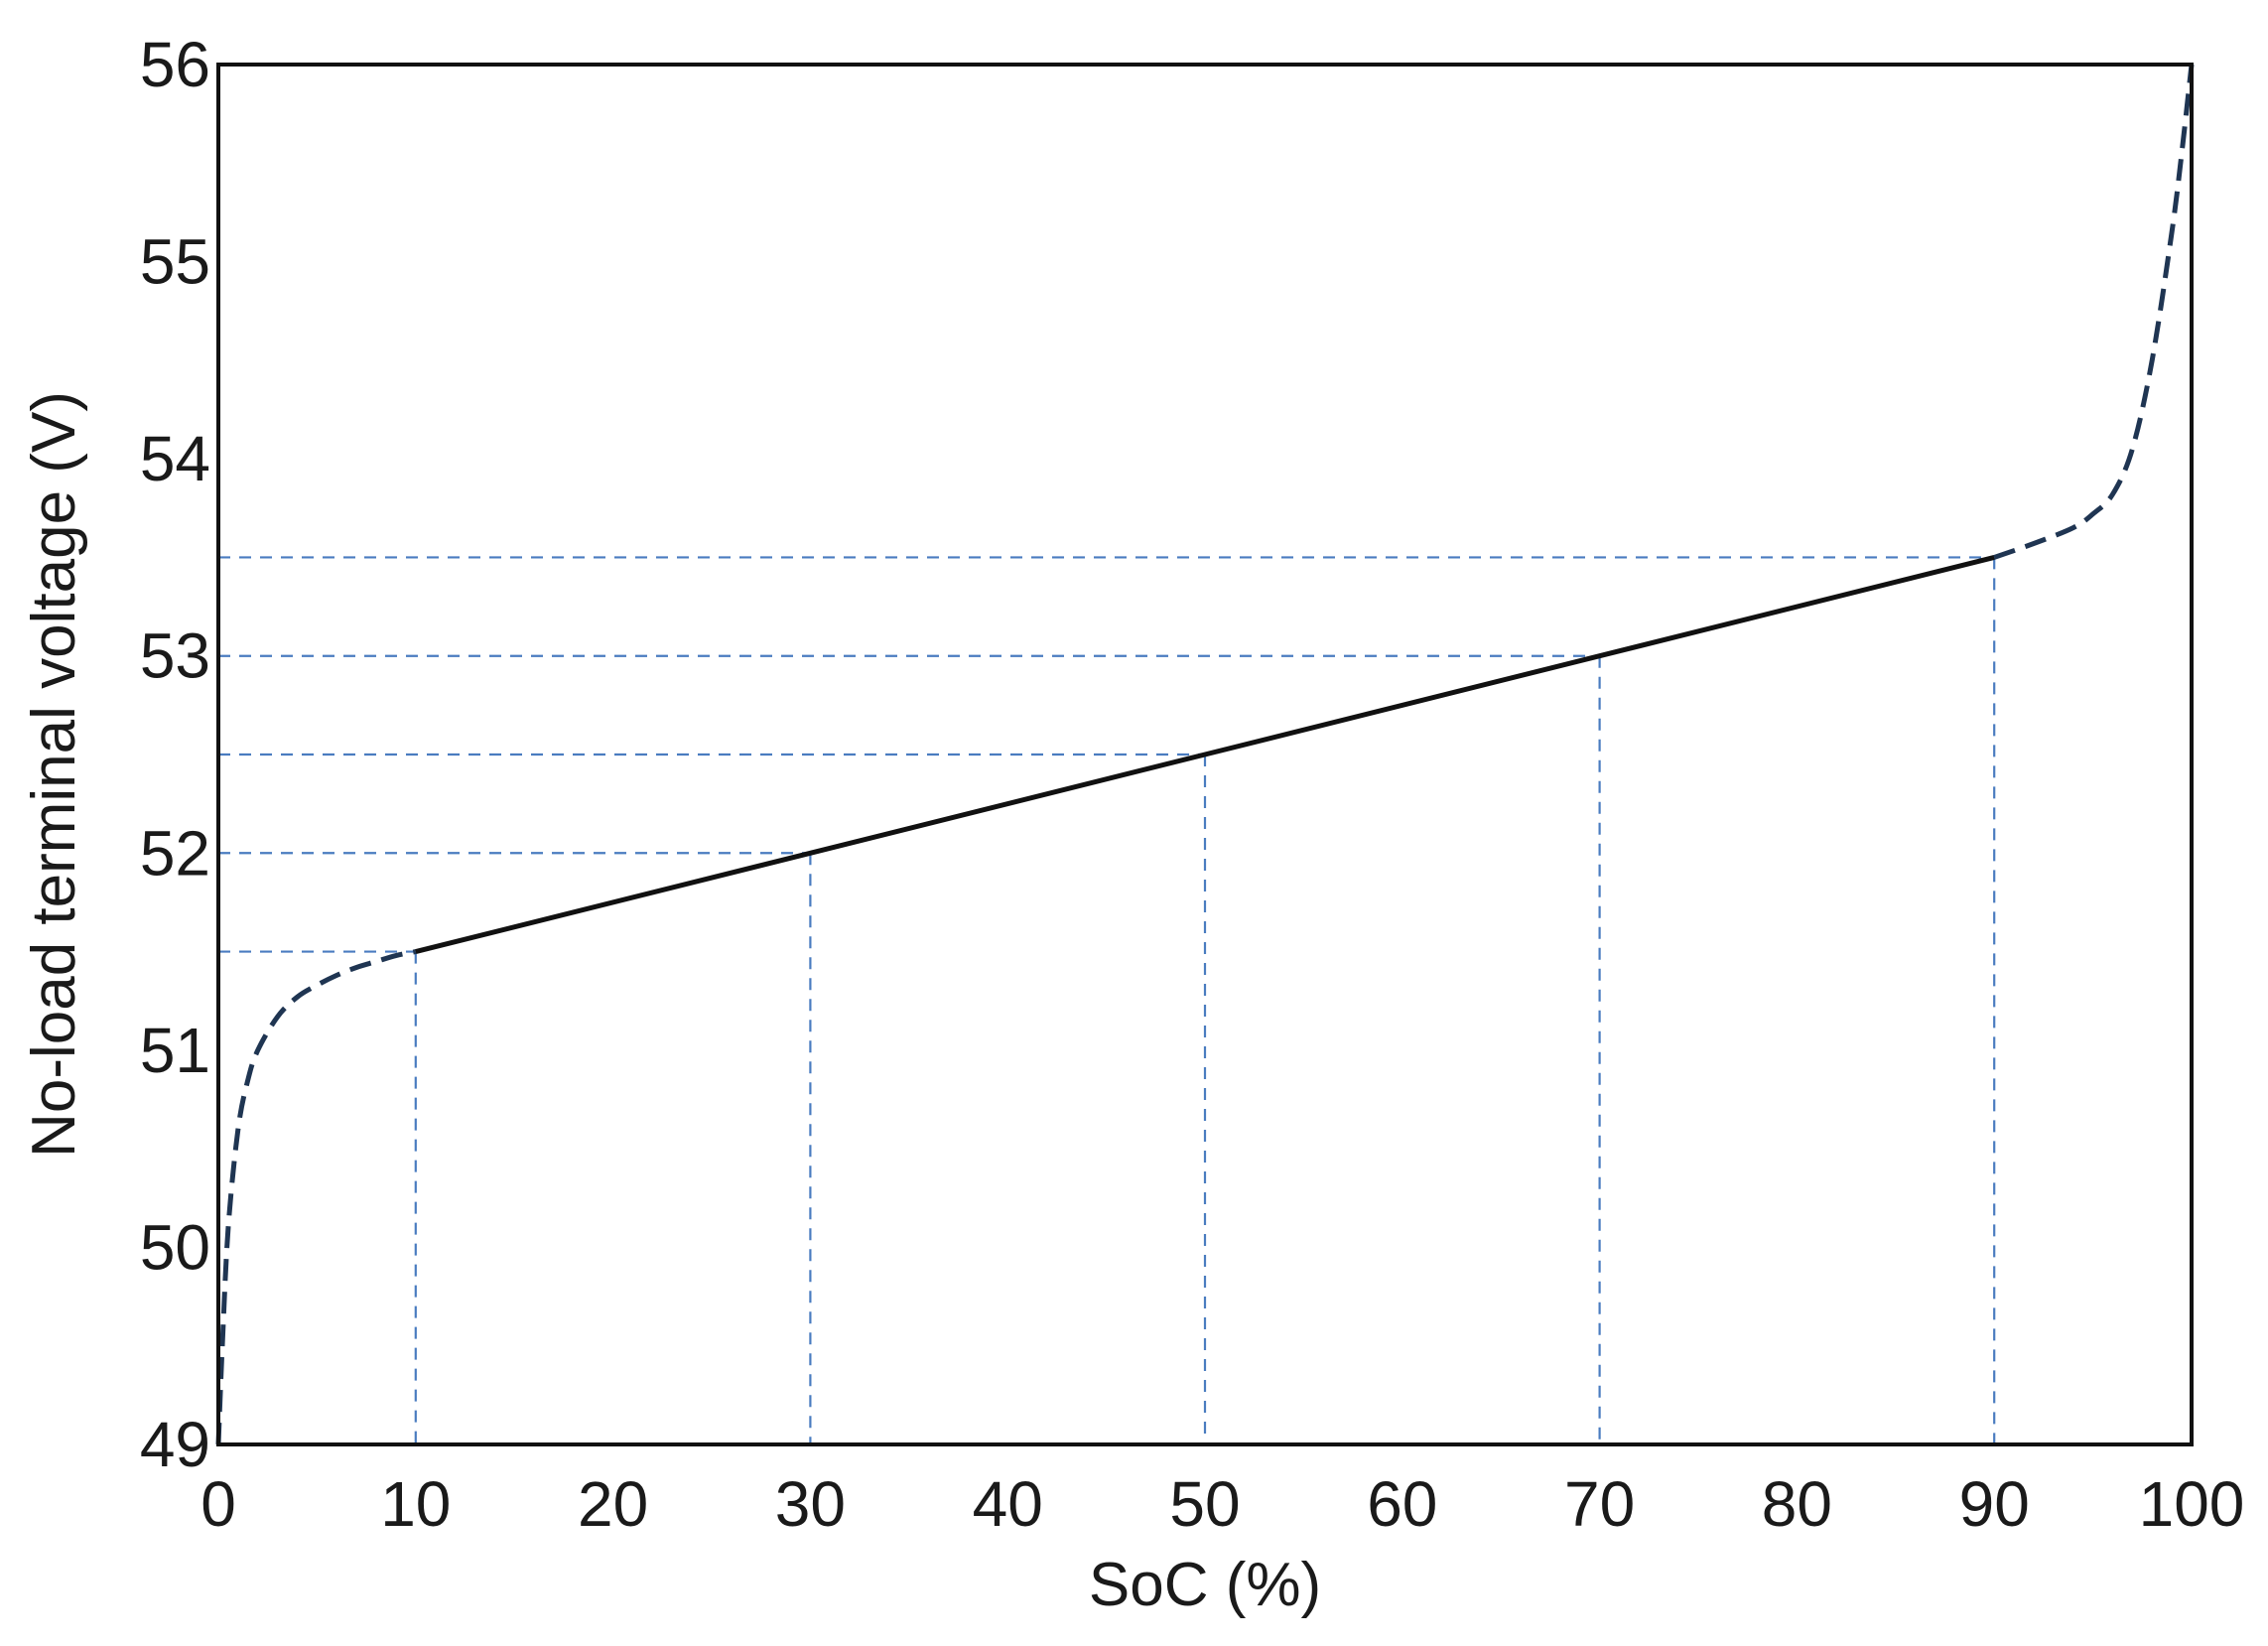  Describe the element at coordinates (175, 1247) in the screenshot. I see `y-tick-label: 50` at that location.